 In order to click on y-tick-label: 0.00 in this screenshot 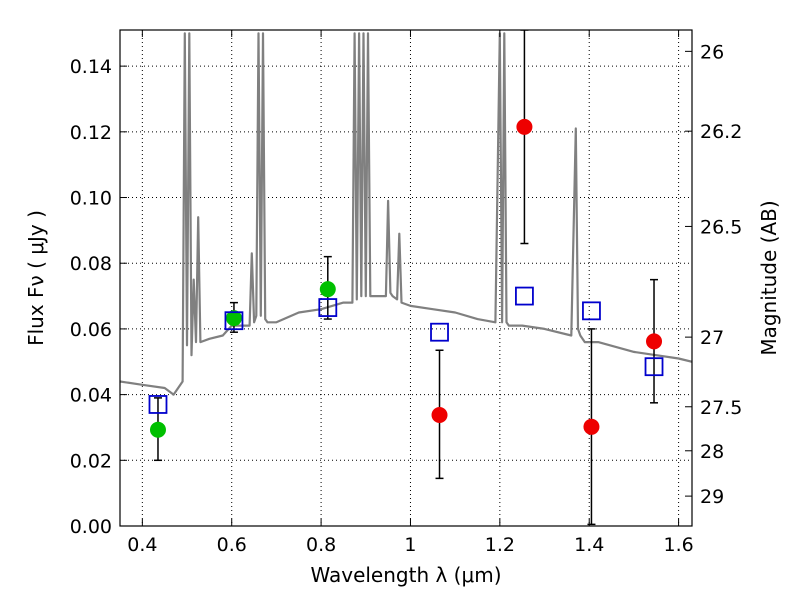, I will do `click(91, 527)`.